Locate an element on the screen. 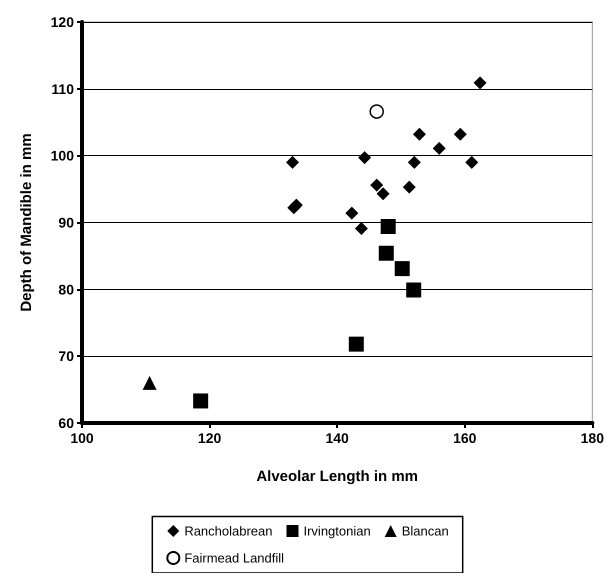 The height and width of the screenshot is (581, 615). x-tick-label: 140 is located at coordinates (337, 438).